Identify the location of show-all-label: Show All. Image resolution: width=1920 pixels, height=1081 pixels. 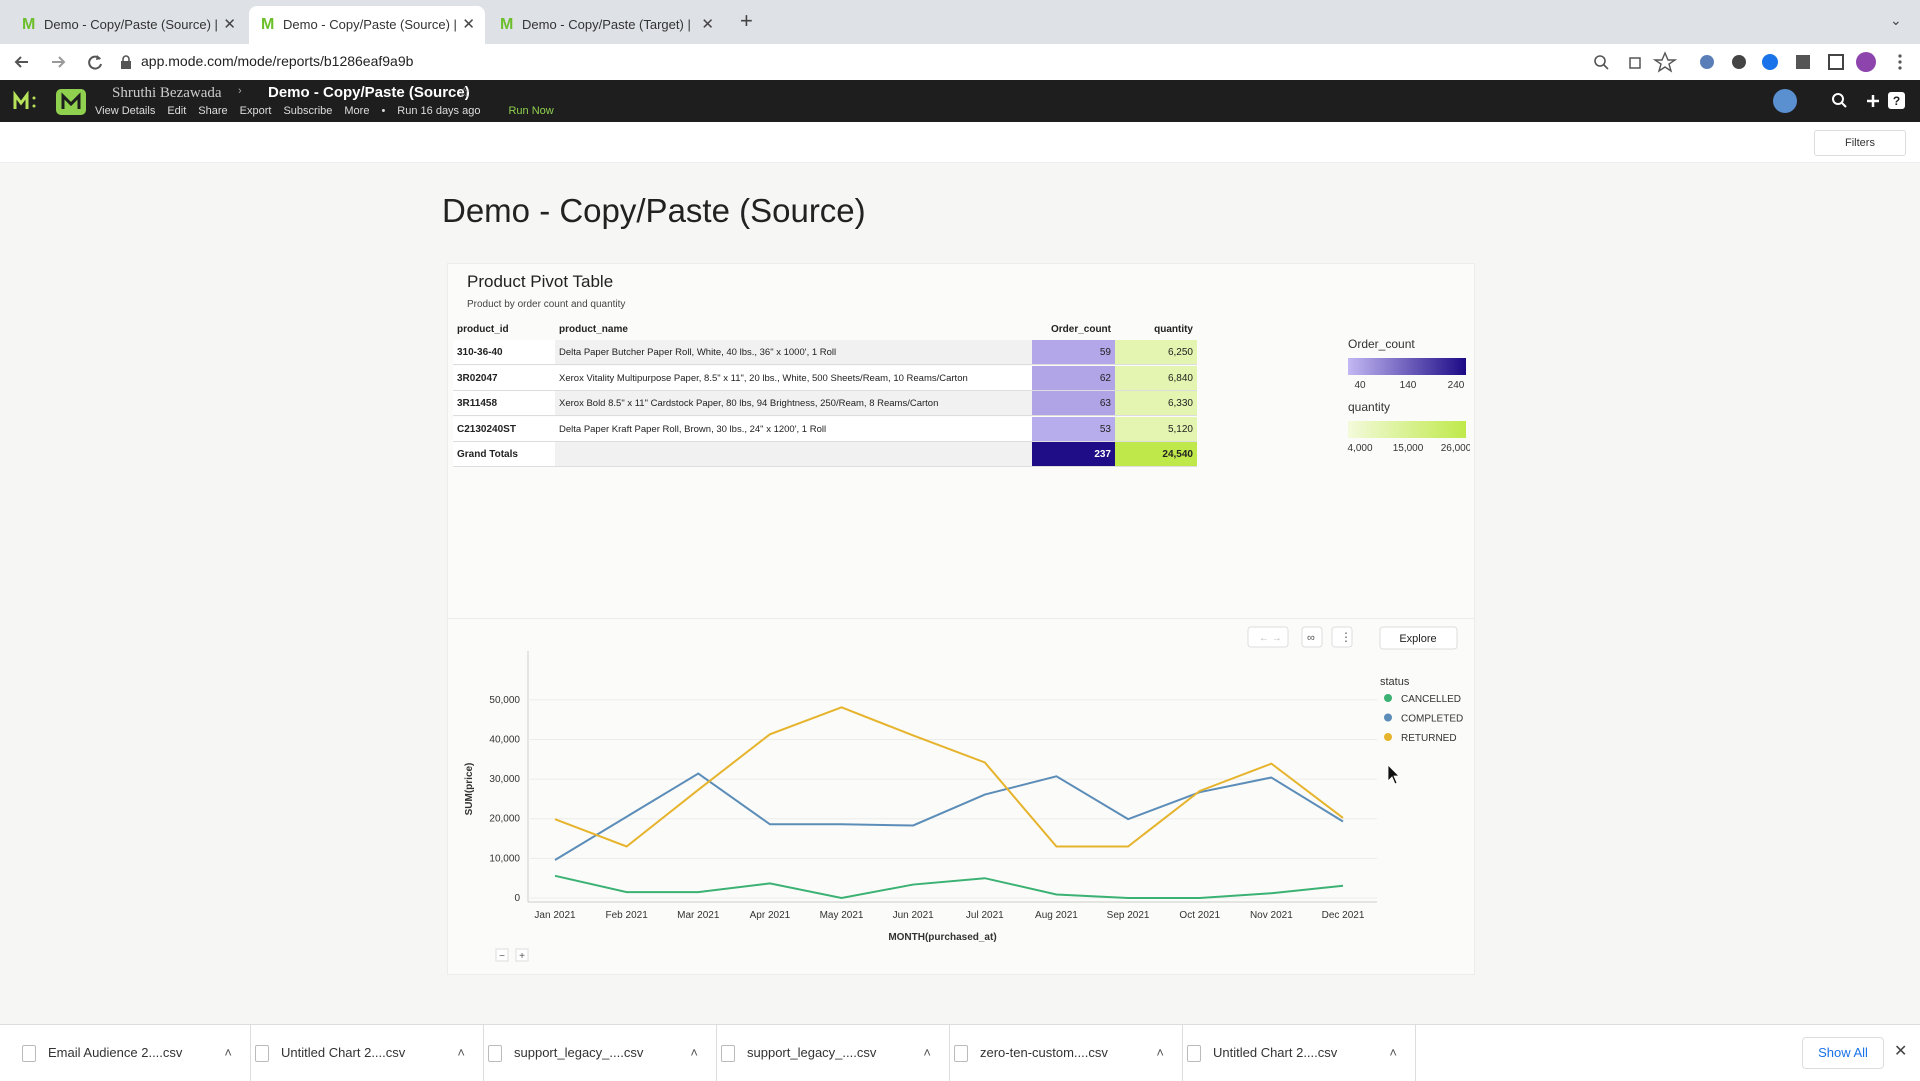
(1843, 1052).